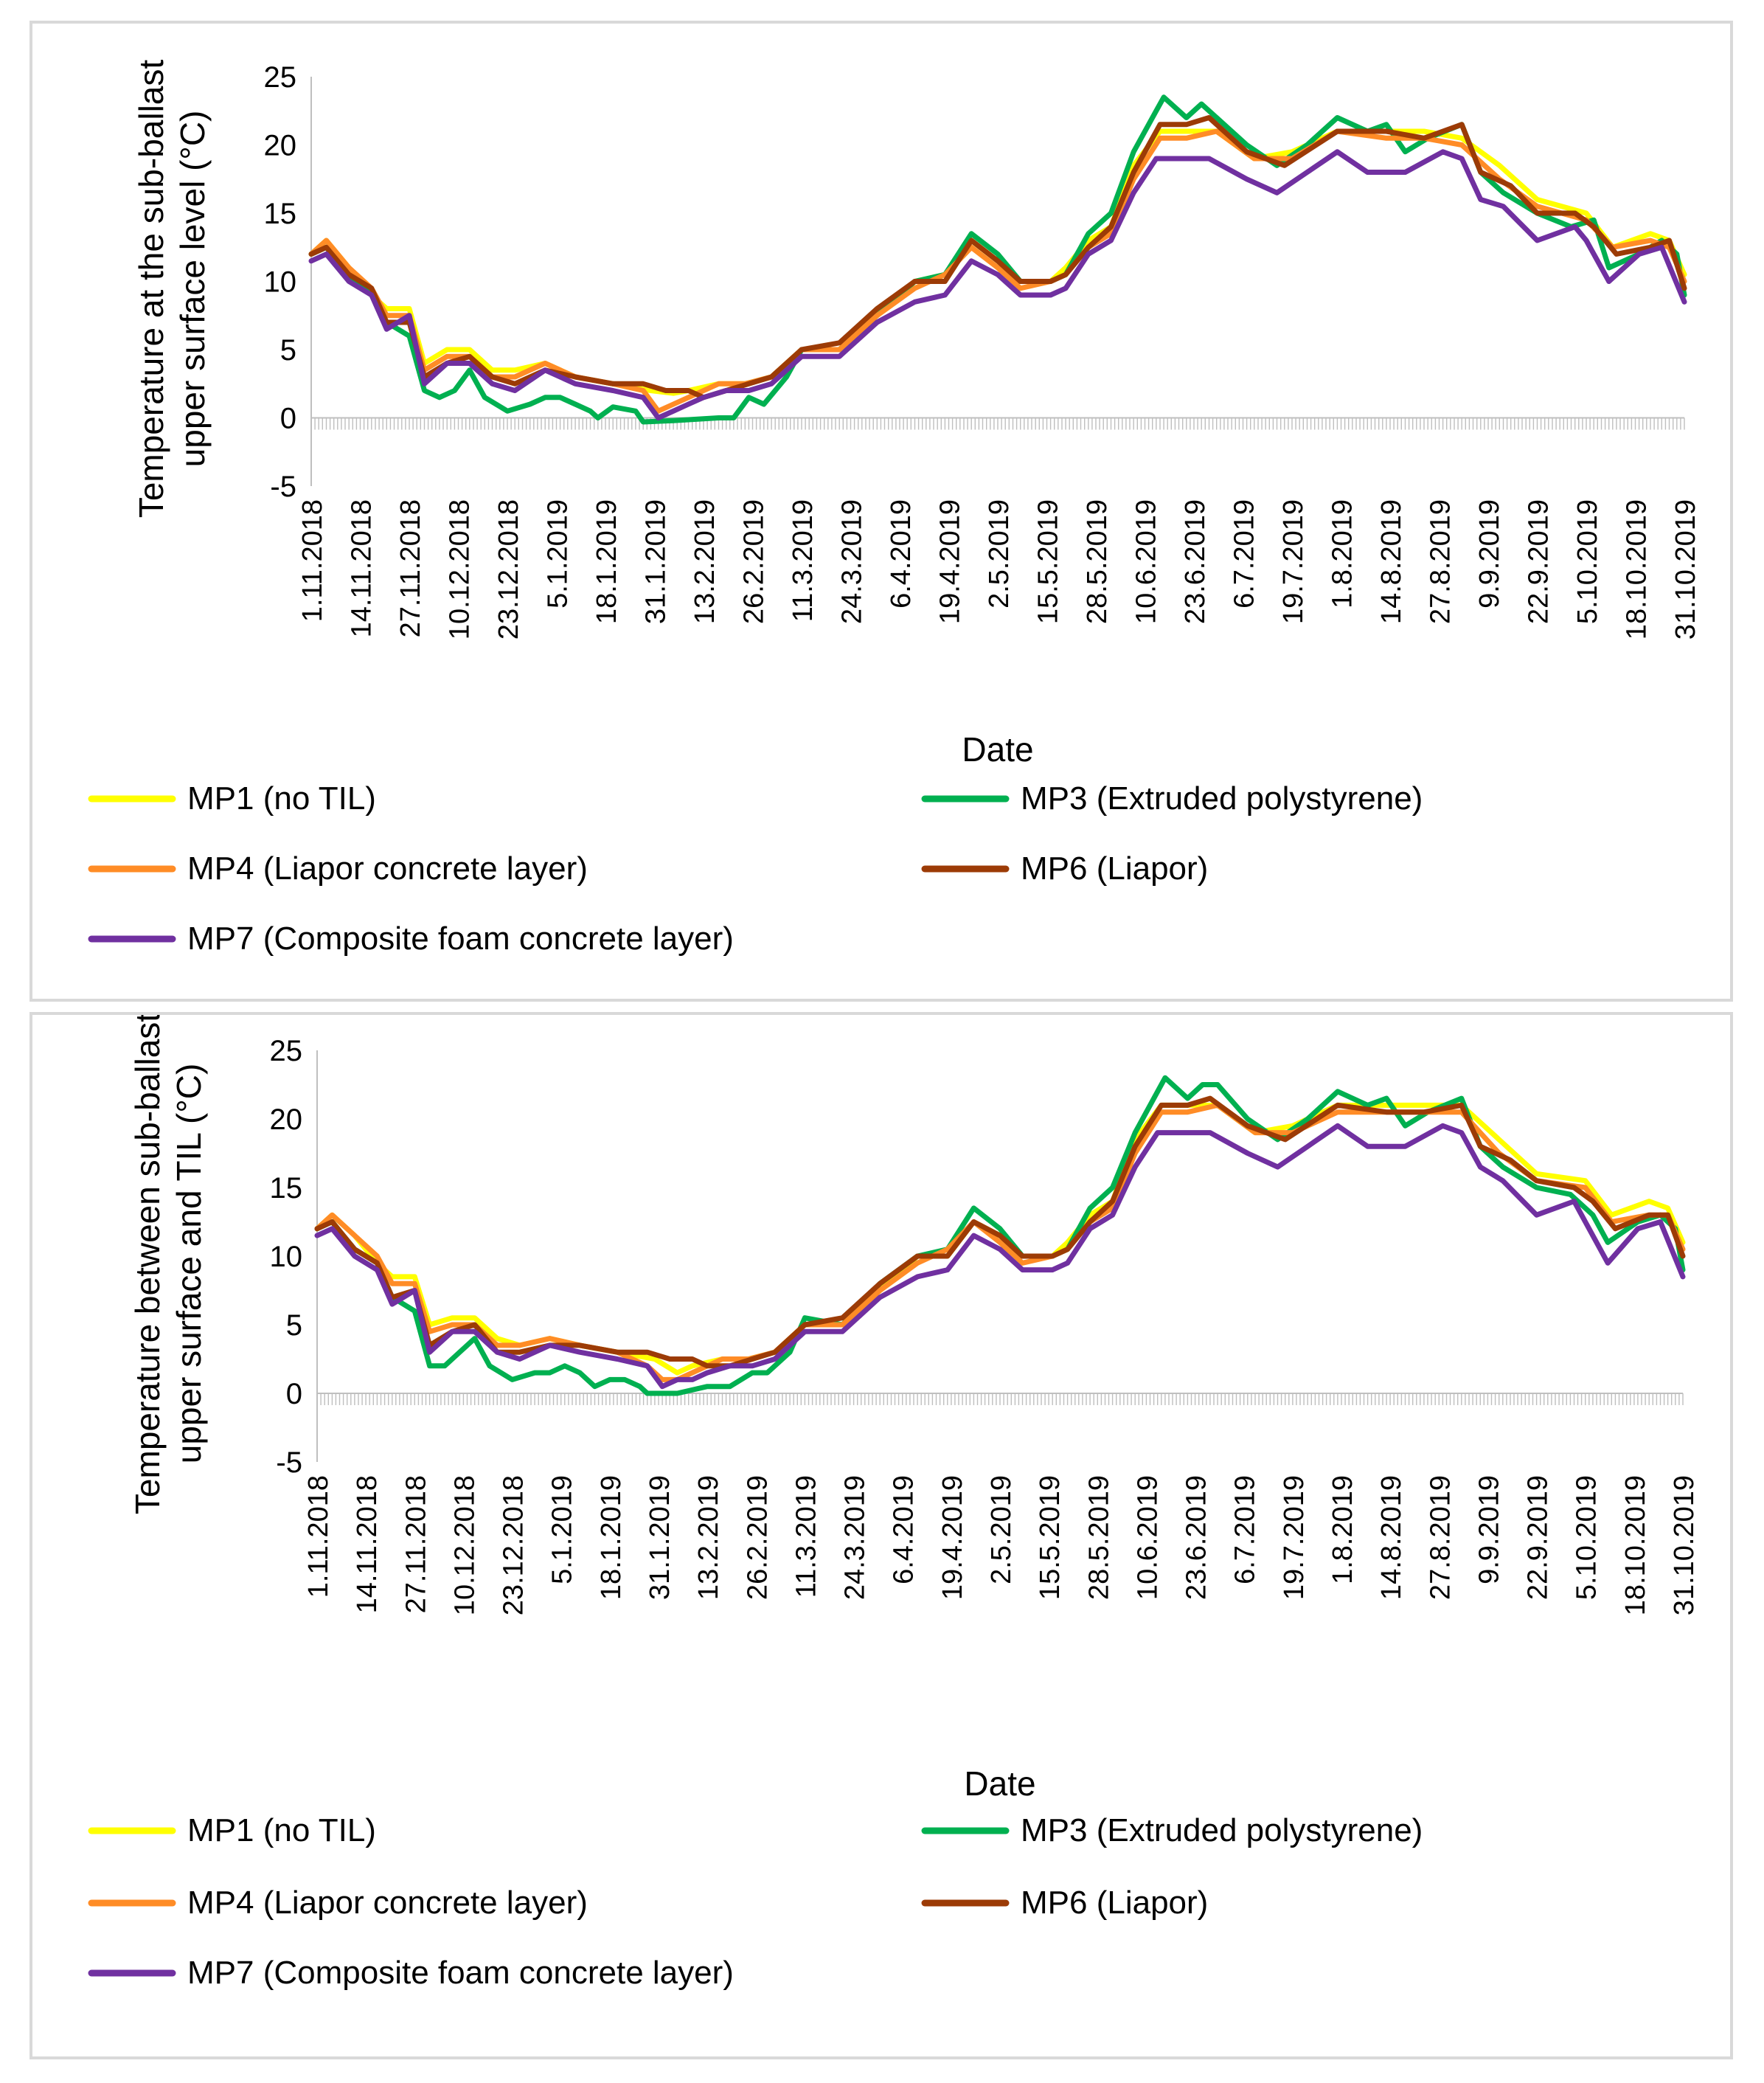 The height and width of the screenshot is (2083, 1764). I want to click on series-line-mp3, so click(1000, 1235).